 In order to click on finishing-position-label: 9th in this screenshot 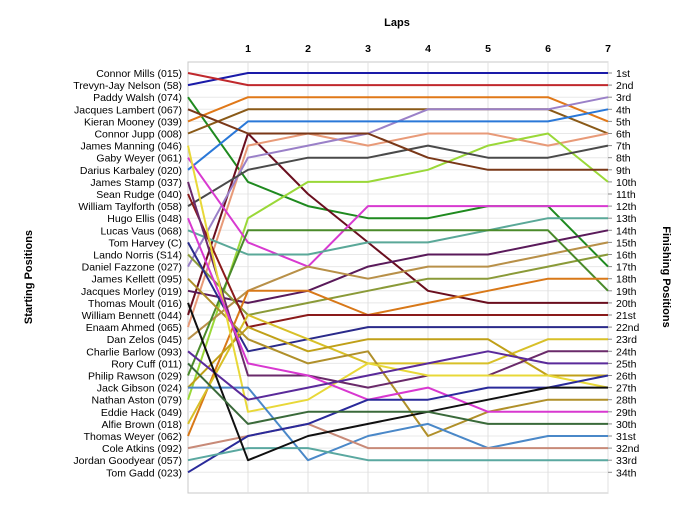, I will do `click(623, 171)`.